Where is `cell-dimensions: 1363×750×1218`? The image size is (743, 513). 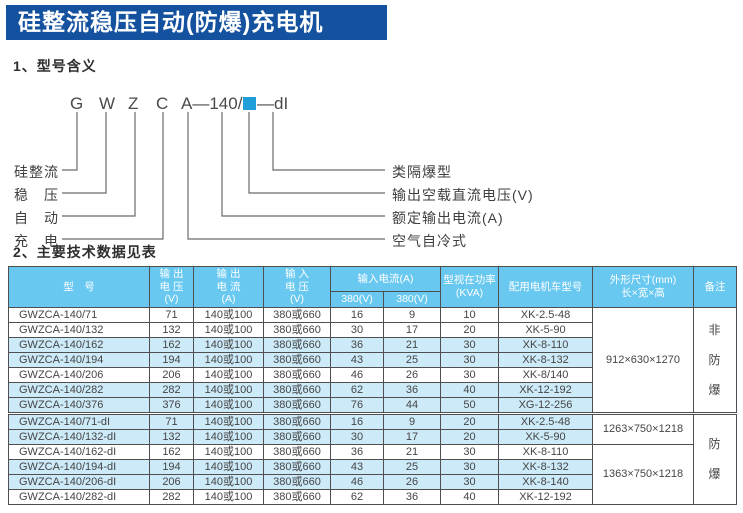 cell-dimensions: 1363×750×1218 is located at coordinates (643, 474).